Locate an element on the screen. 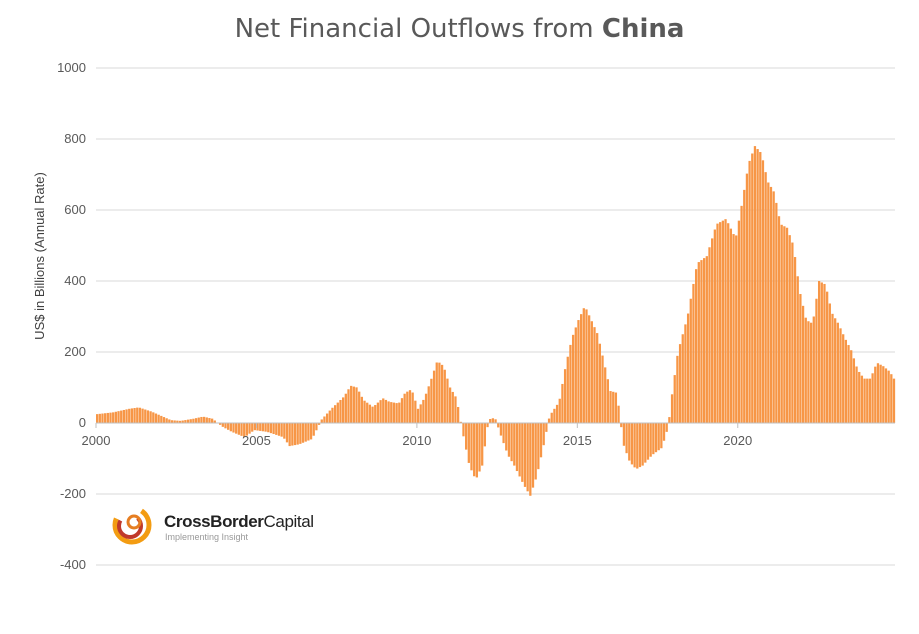  x-tick-label: 2020 is located at coordinates (737, 440).